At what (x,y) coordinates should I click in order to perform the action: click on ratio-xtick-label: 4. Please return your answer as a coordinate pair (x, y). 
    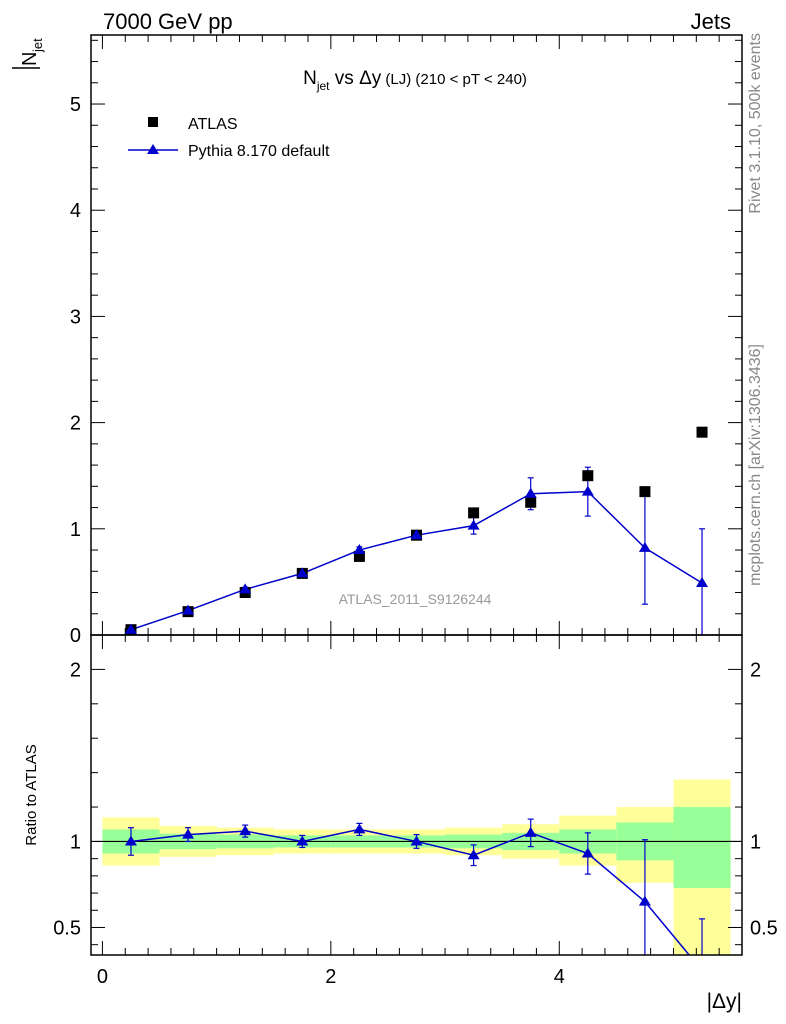
    Looking at the image, I should click on (559, 977).